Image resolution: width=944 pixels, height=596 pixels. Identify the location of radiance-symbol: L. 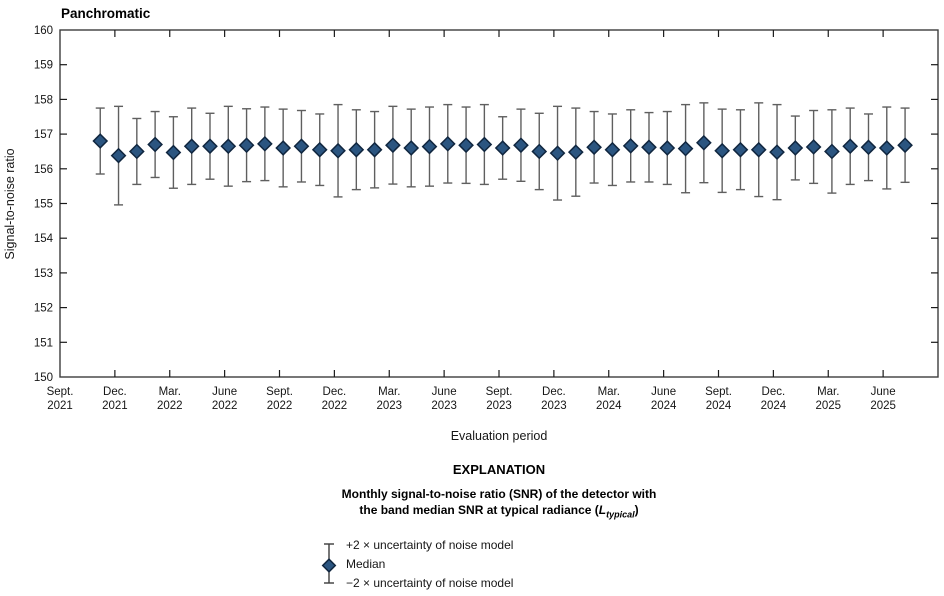
(602, 510).